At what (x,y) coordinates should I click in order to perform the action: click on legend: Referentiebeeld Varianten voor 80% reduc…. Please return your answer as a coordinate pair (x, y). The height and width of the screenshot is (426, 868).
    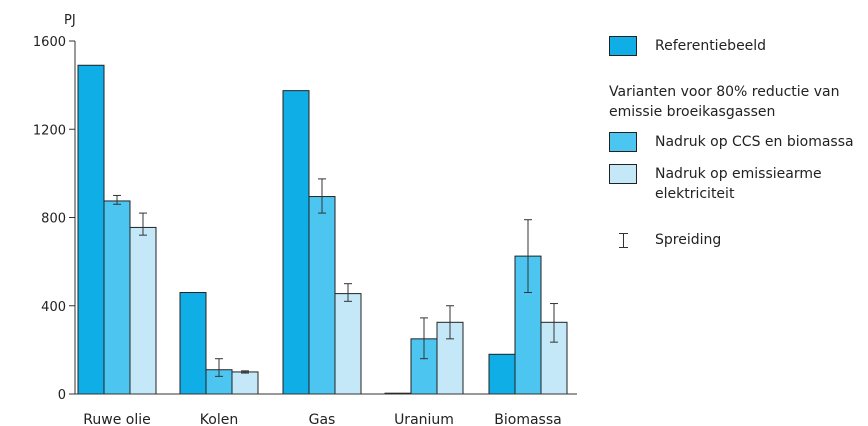
    Looking at the image, I should click on (738, 143).